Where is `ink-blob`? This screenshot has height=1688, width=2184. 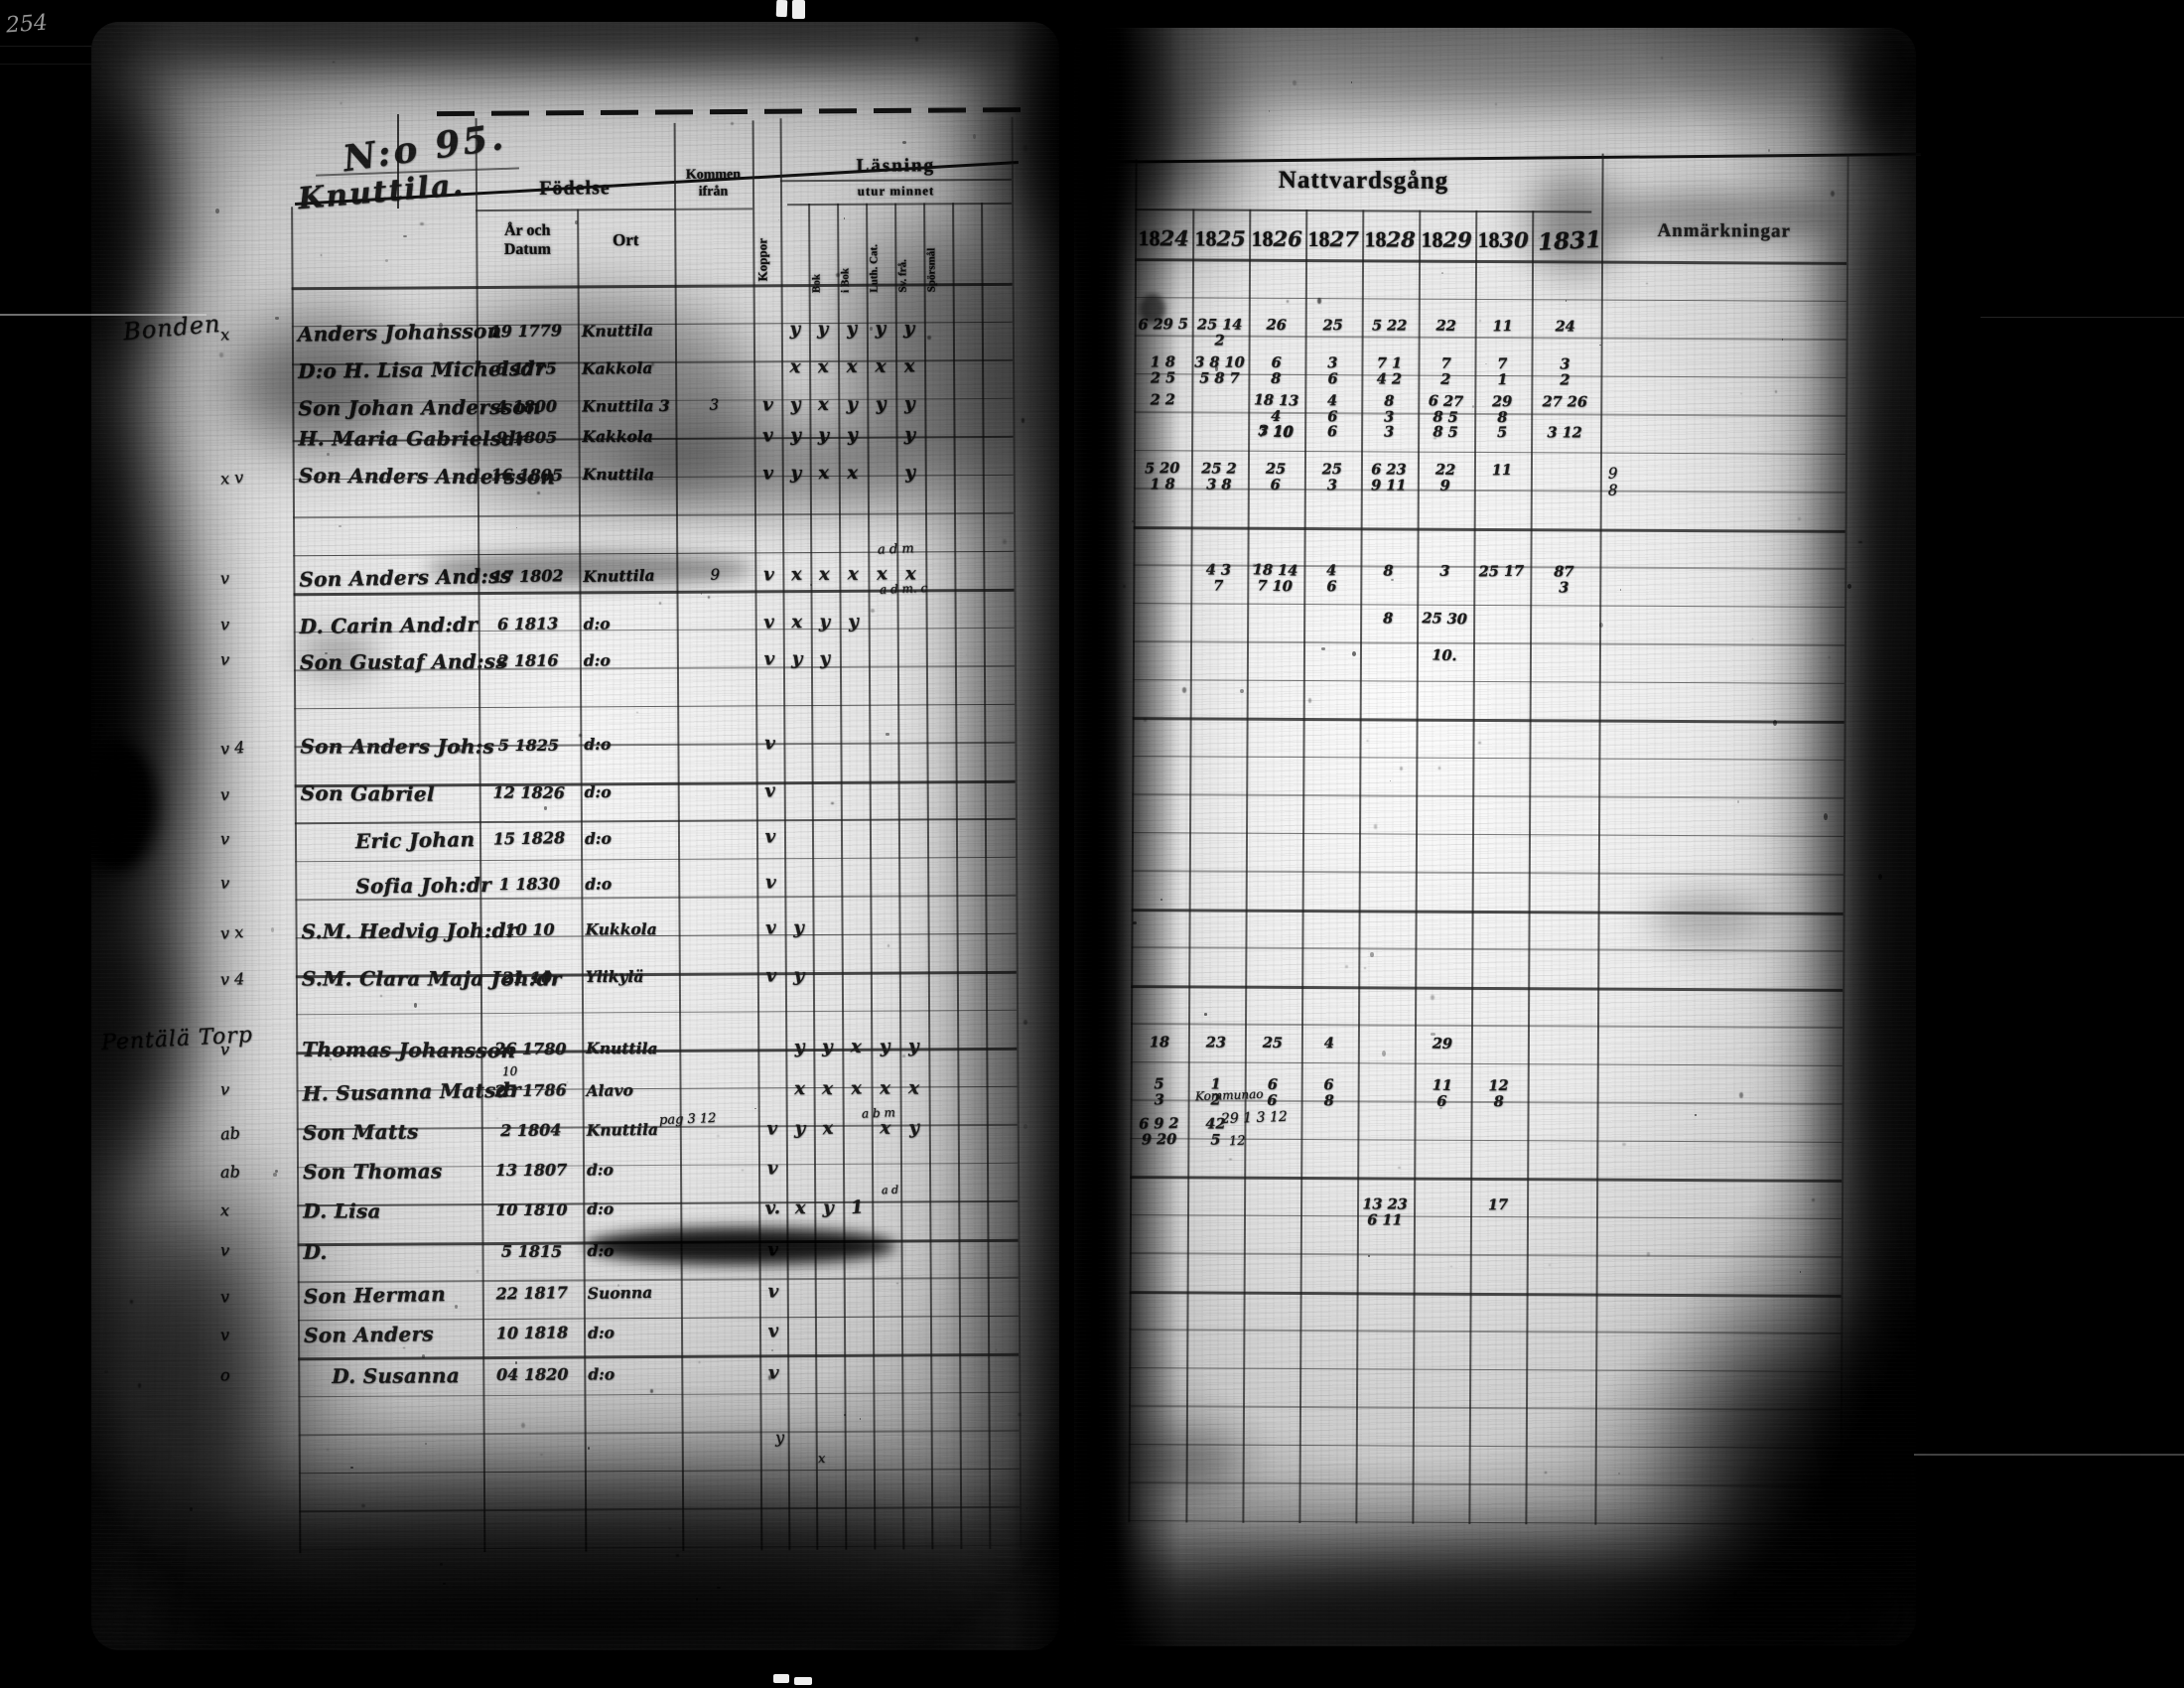 ink-blob is located at coordinates (740, 1246).